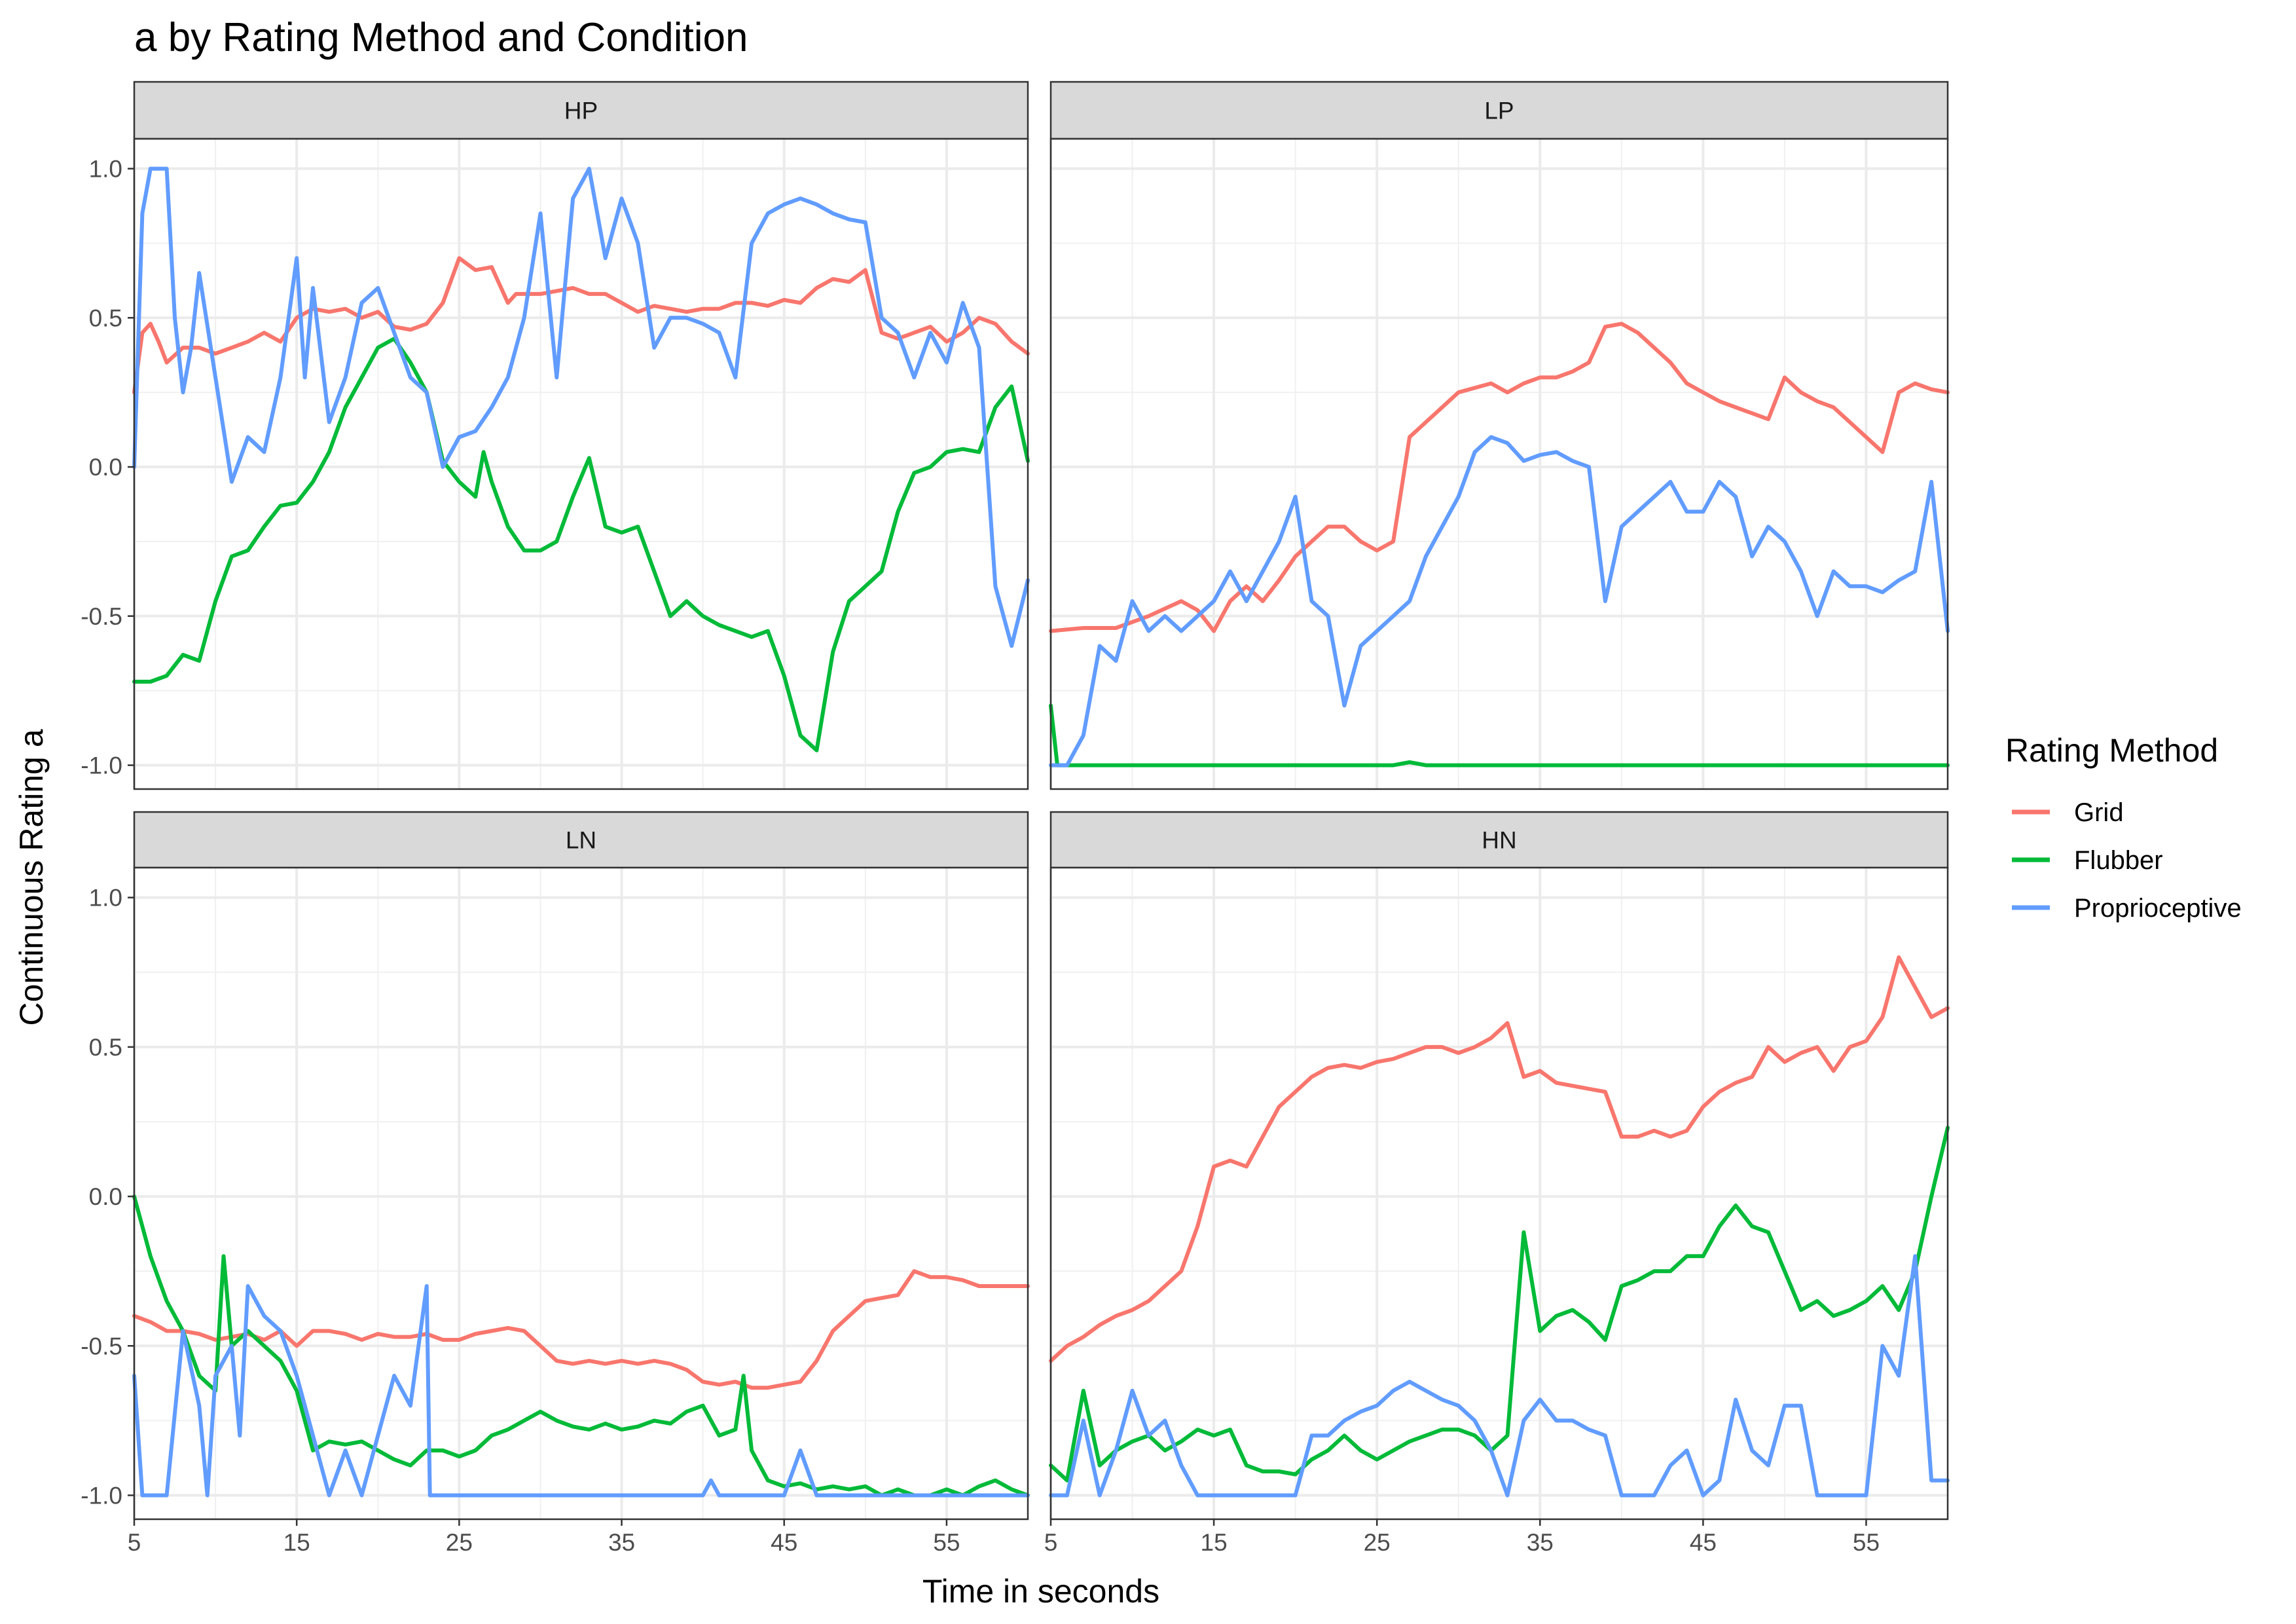 The image size is (2296, 1624). What do you see at coordinates (2118, 860) in the screenshot?
I see `legend-label-flubber: Flubber` at bounding box center [2118, 860].